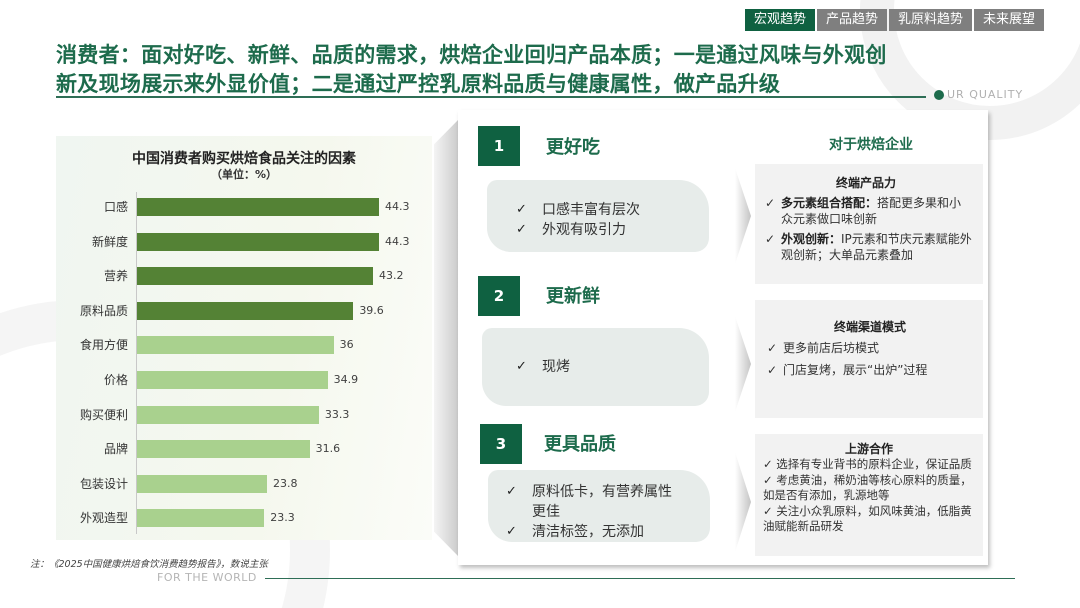 The height and width of the screenshot is (608, 1080). Describe the element at coordinates (871, 145) in the screenshot. I see `enterprise-heading: 对于烘焙企业` at that location.